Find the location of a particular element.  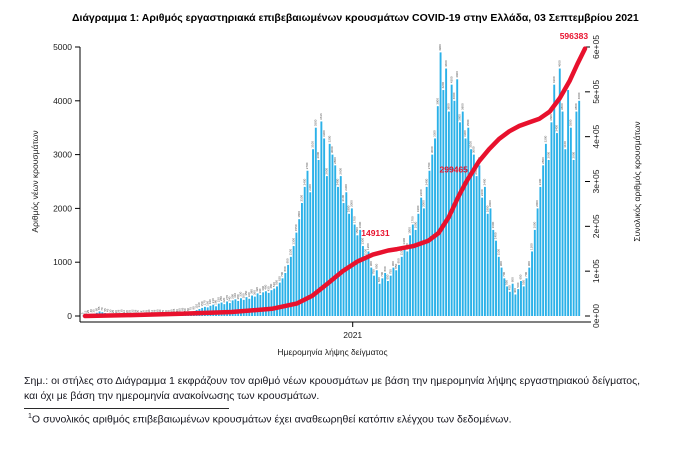

x-axis-title: Ημερομηνία λήψης δείγματος is located at coordinates (332, 352).